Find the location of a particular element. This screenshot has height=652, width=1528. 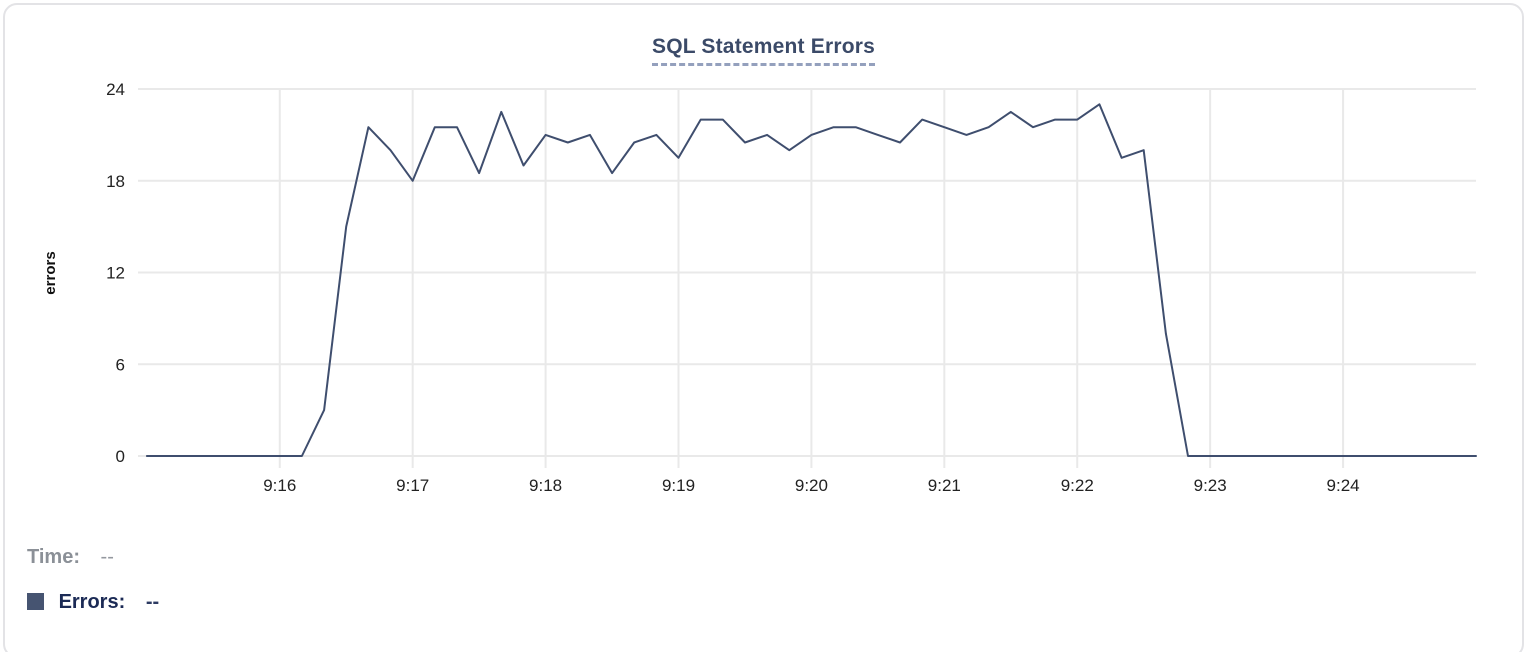

chart-title: SQL Statement Errors is located at coordinates (763, 50).